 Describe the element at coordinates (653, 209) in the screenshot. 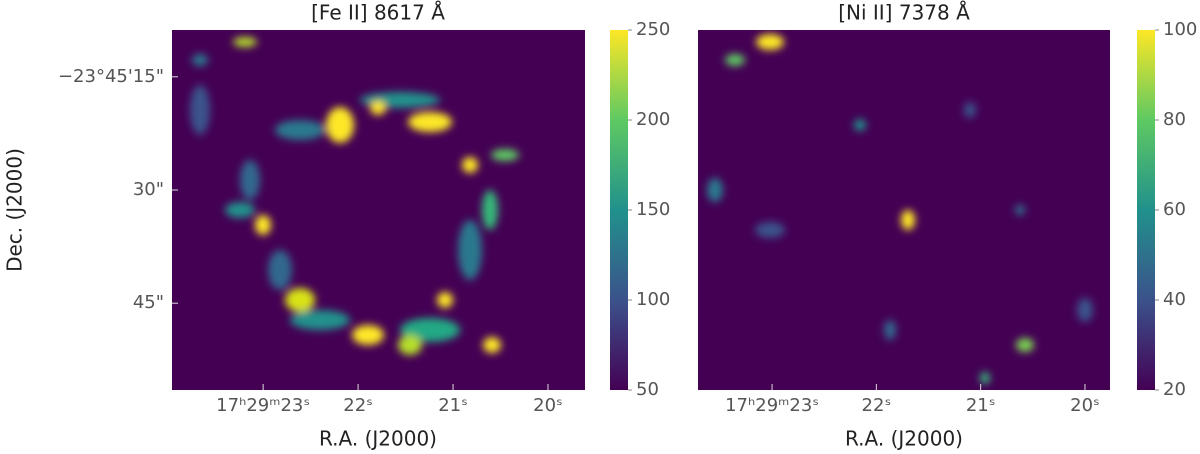

I see `colorbar-tick-label: 150` at that location.